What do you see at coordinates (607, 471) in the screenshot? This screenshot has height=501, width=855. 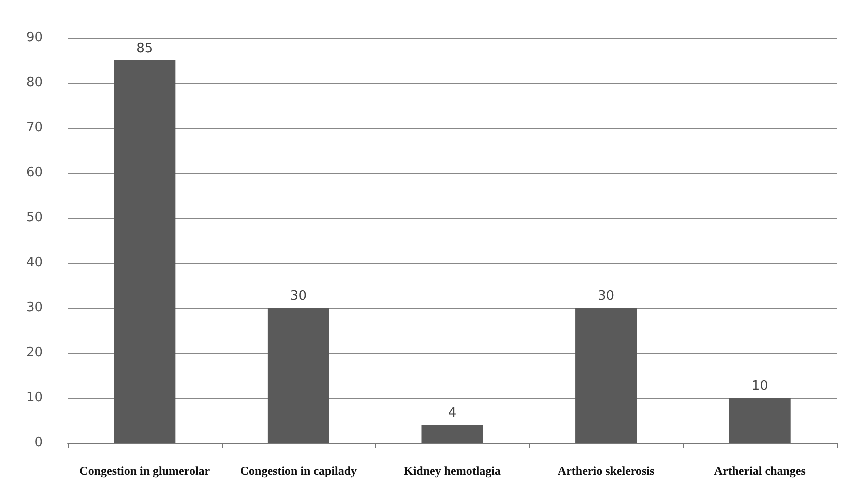 I see `x-tick-label: Artherio skelerosis` at bounding box center [607, 471].